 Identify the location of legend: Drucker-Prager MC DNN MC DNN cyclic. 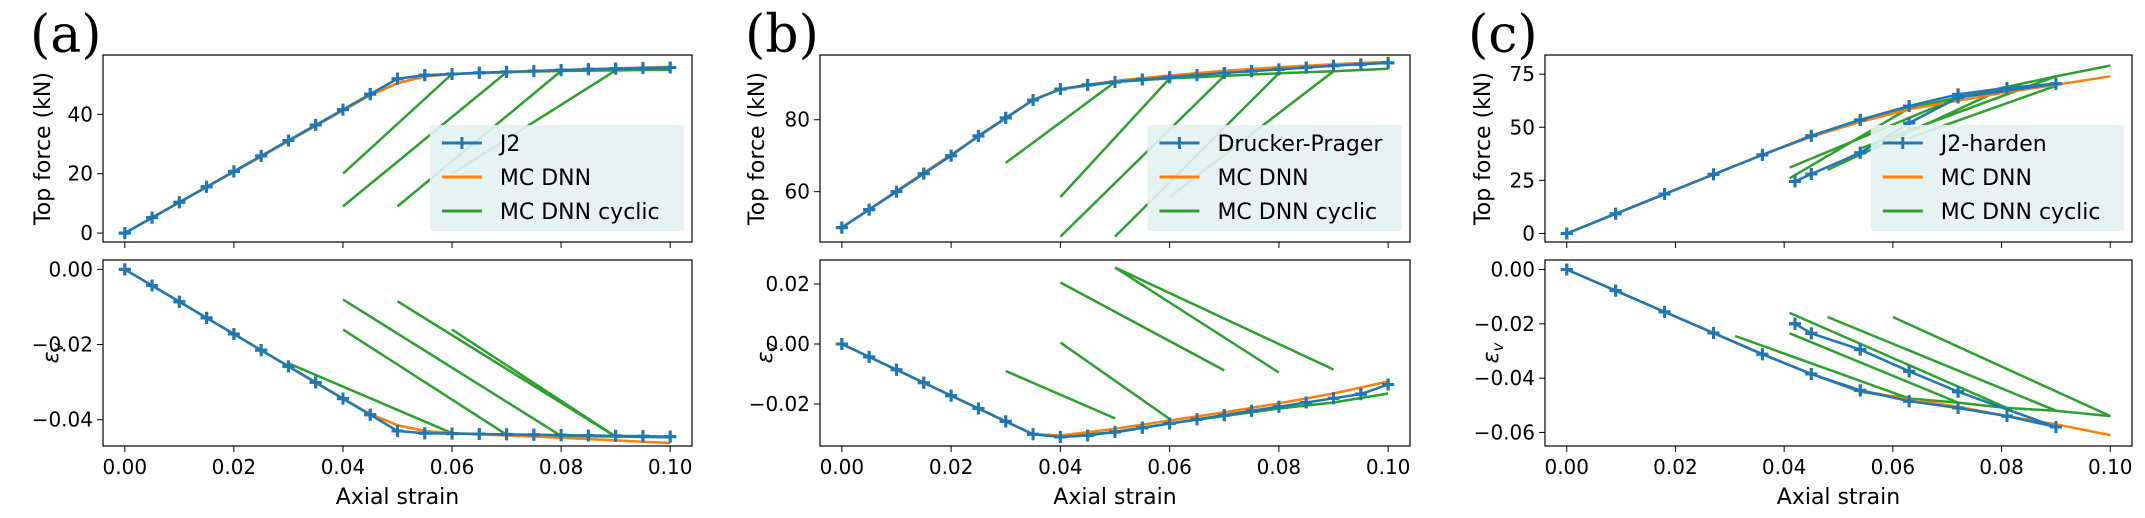
(1274, 178).